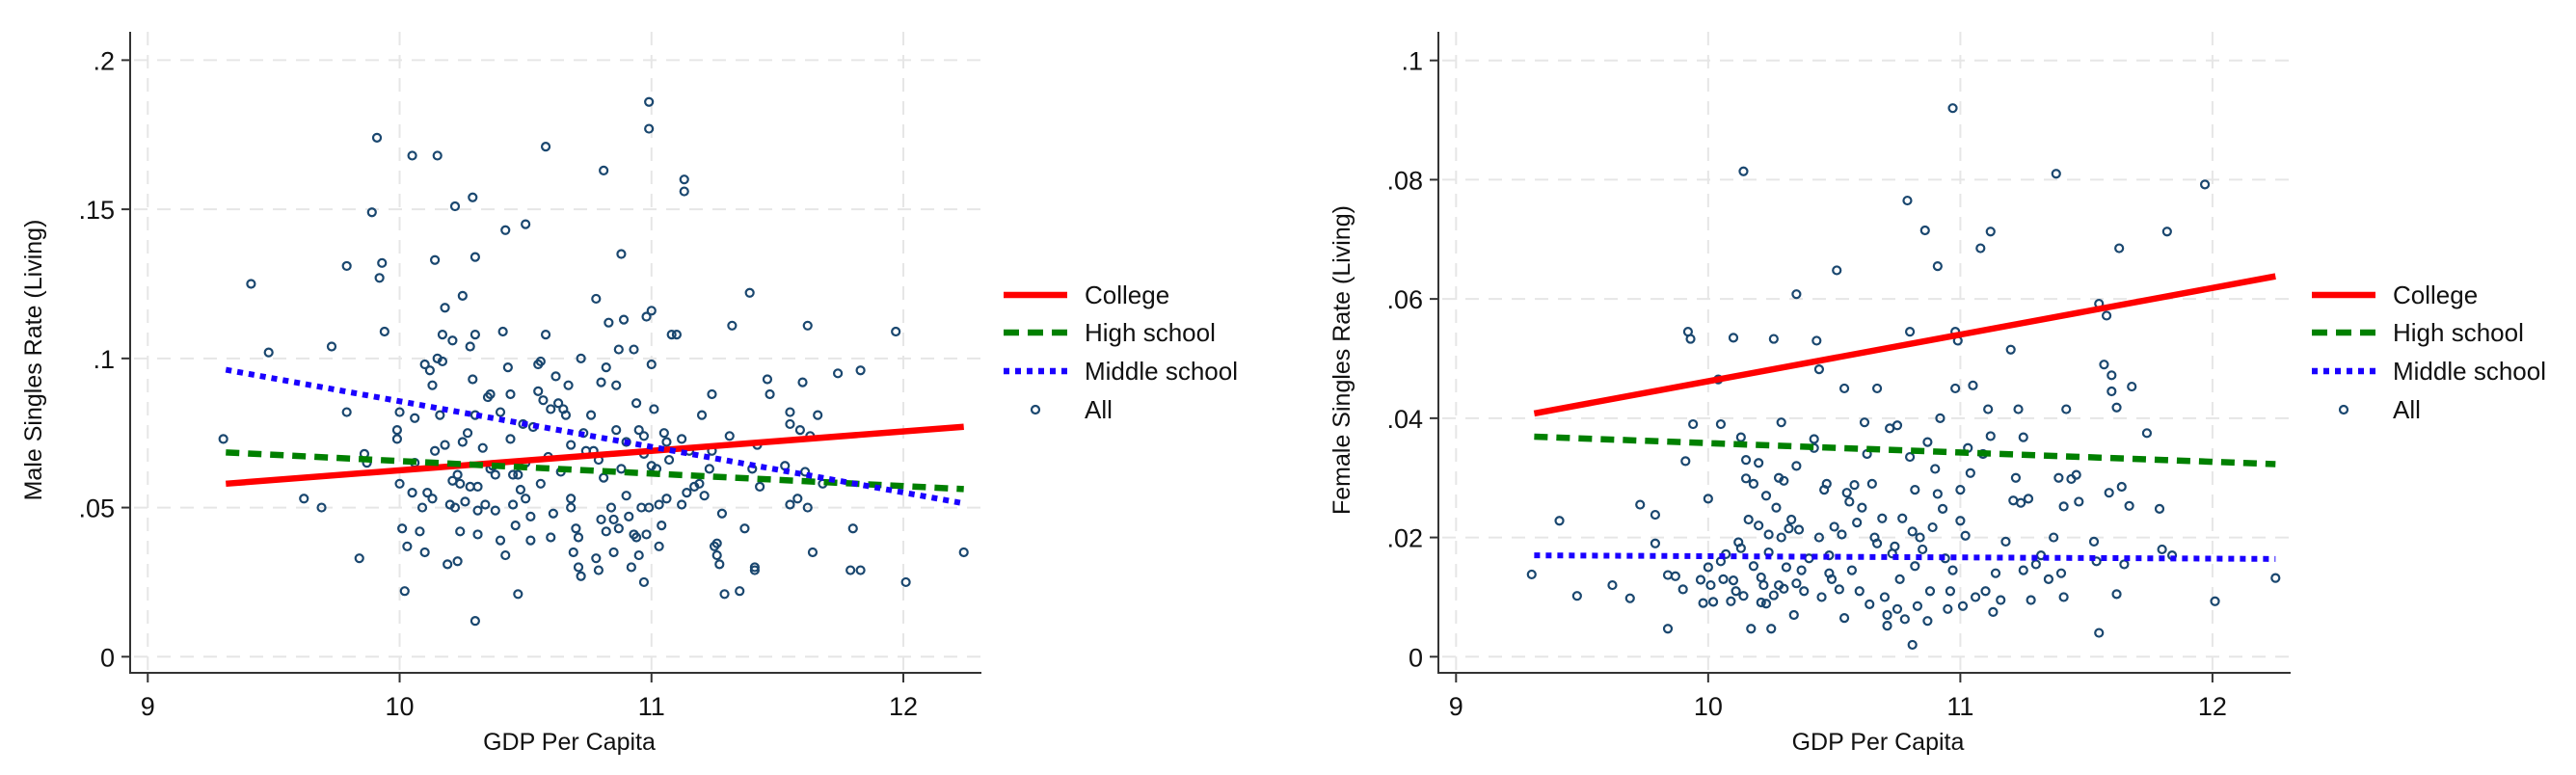 The width and height of the screenshot is (2576, 775). What do you see at coordinates (104, 359) in the screenshot?
I see `y-tick-label: .1` at bounding box center [104, 359].